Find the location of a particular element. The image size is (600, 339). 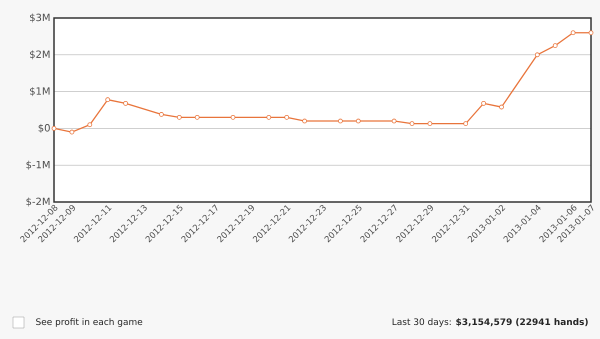

y-tick-label: $1M is located at coordinates (40, 91).